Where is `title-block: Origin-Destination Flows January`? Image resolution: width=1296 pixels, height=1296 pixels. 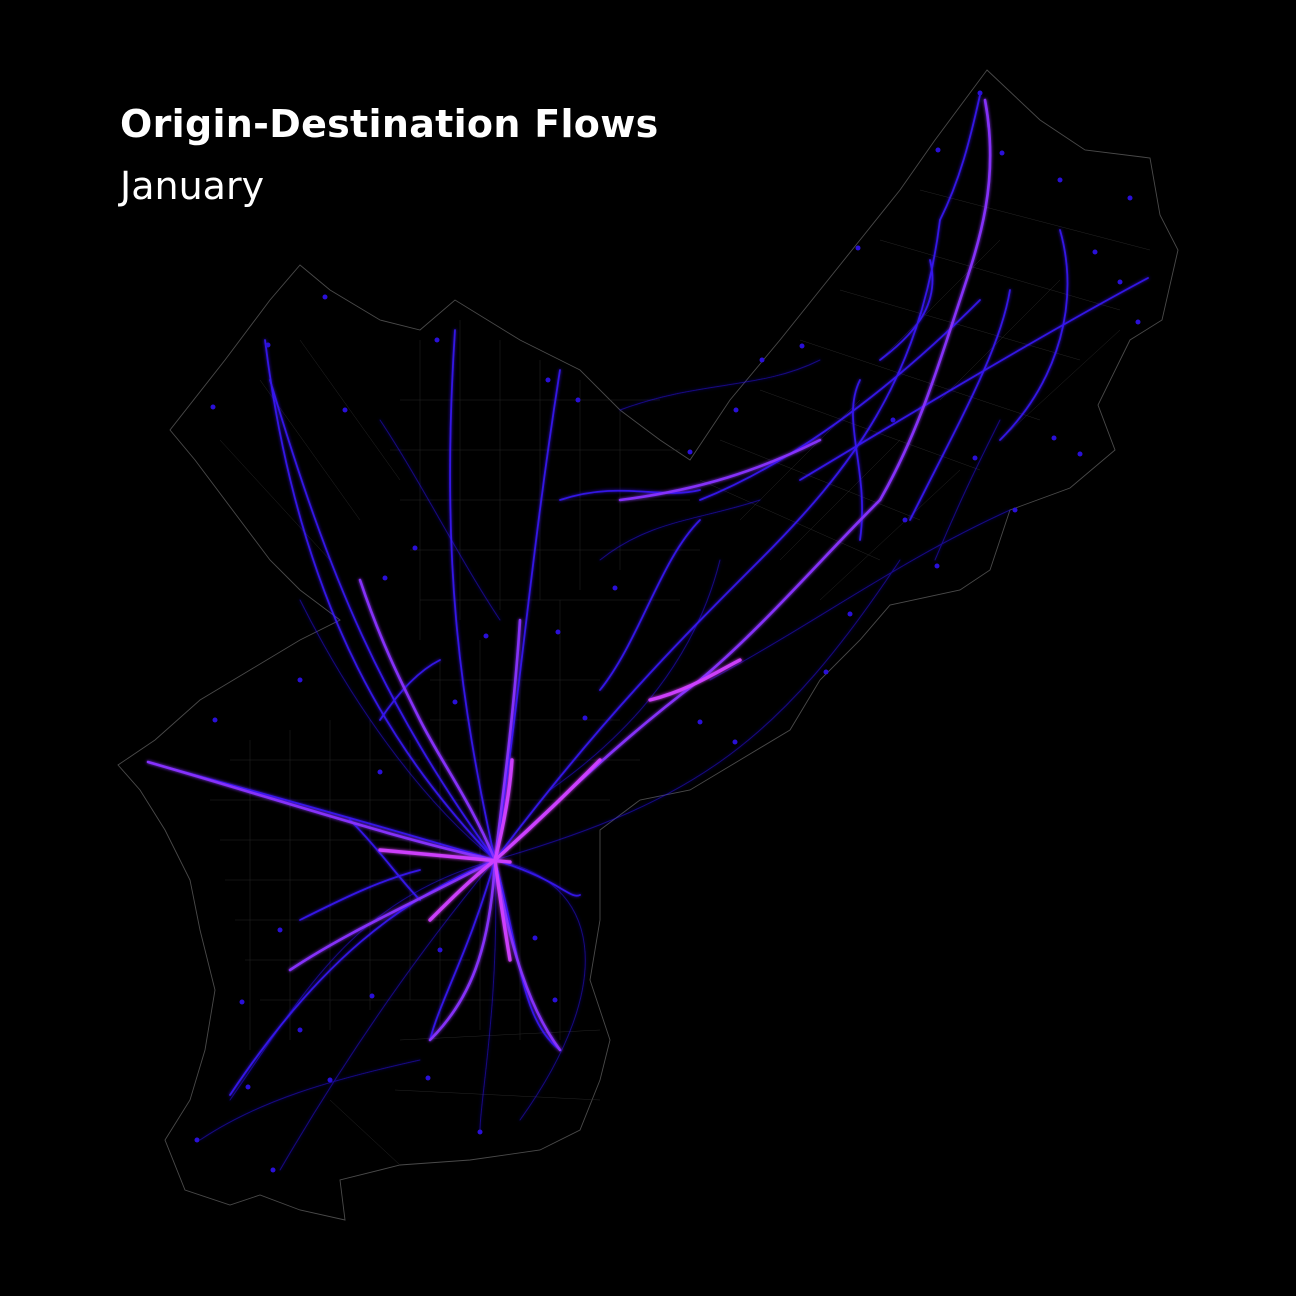
title-block: Origin-Destination Flows January is located at coordinates (389, 155).